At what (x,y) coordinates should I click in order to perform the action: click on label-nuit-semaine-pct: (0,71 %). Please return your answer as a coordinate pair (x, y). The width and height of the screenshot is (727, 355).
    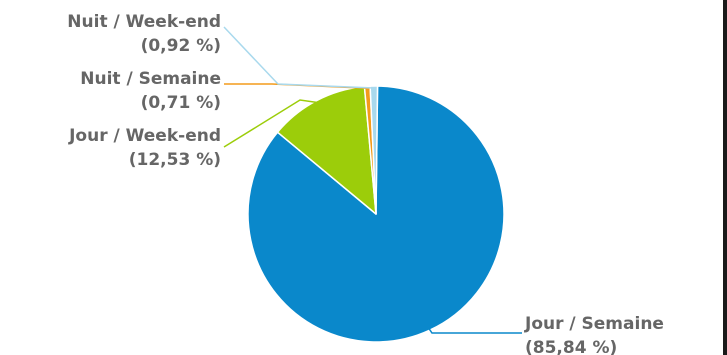
    Looking at the image, I should click on (181, 103).